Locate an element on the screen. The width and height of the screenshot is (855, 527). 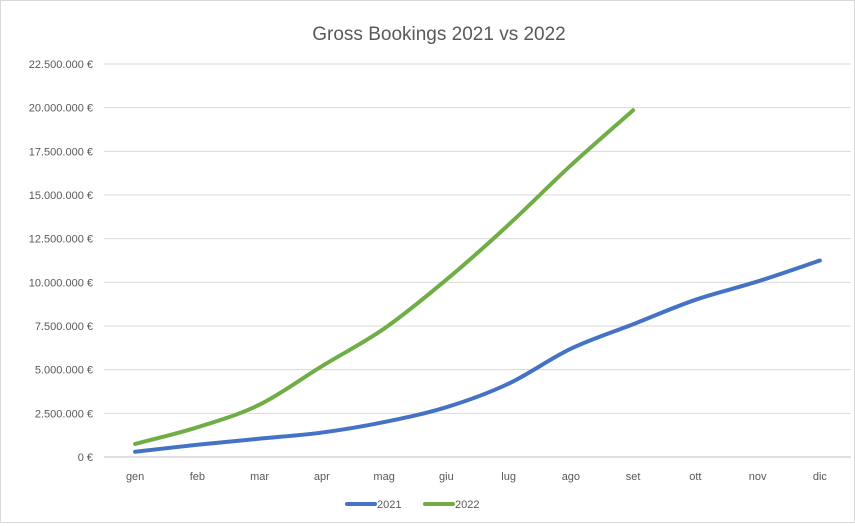
y-tick-label: 7.500.000 € is located at coordinates (64, 327).